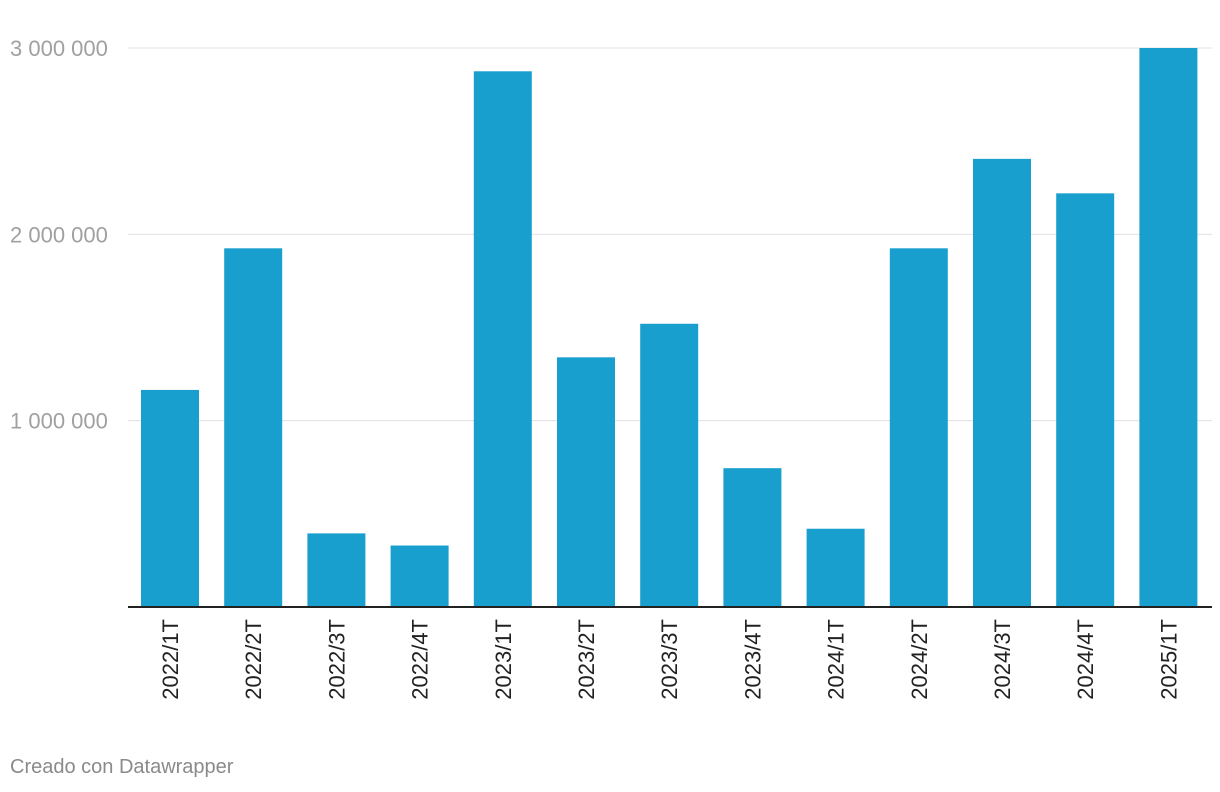 The width and height of the screenshot is (1220, 792). Describe the element at coordinates (1085, 659) in the screenshot. I see `x-tick-label: 2024/4T` at that location.